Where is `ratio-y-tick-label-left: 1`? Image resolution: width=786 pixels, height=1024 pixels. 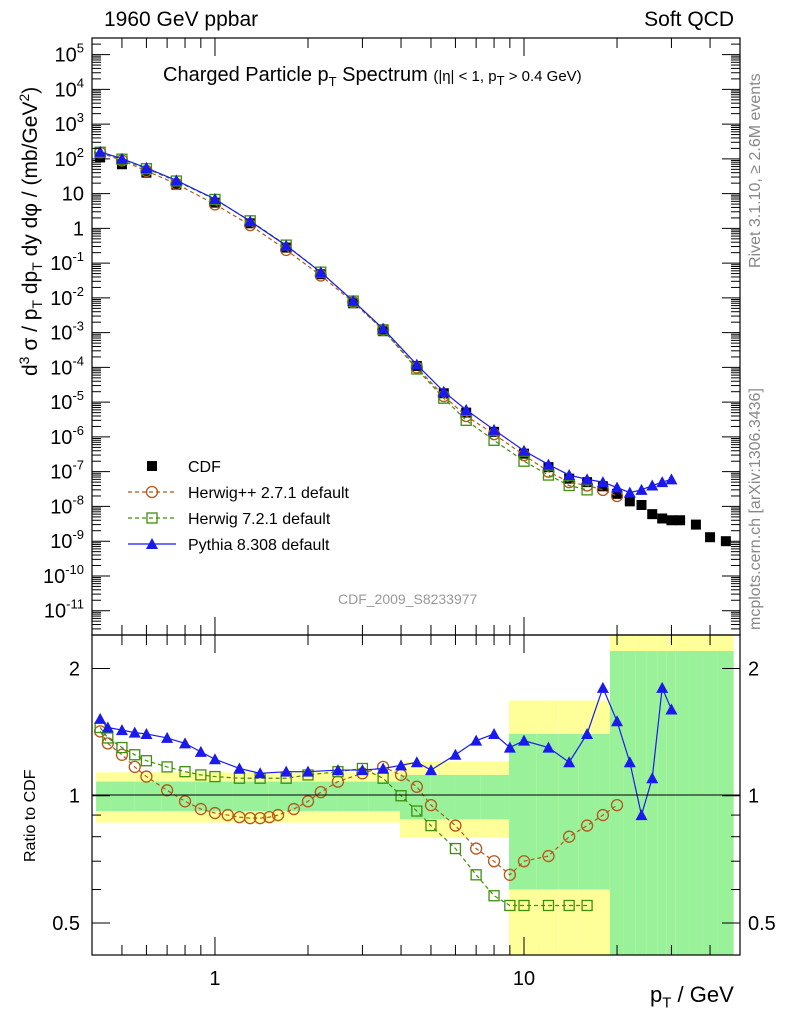 ratio-y-tick-label-left: 1 is located at coordinates (74, 797).